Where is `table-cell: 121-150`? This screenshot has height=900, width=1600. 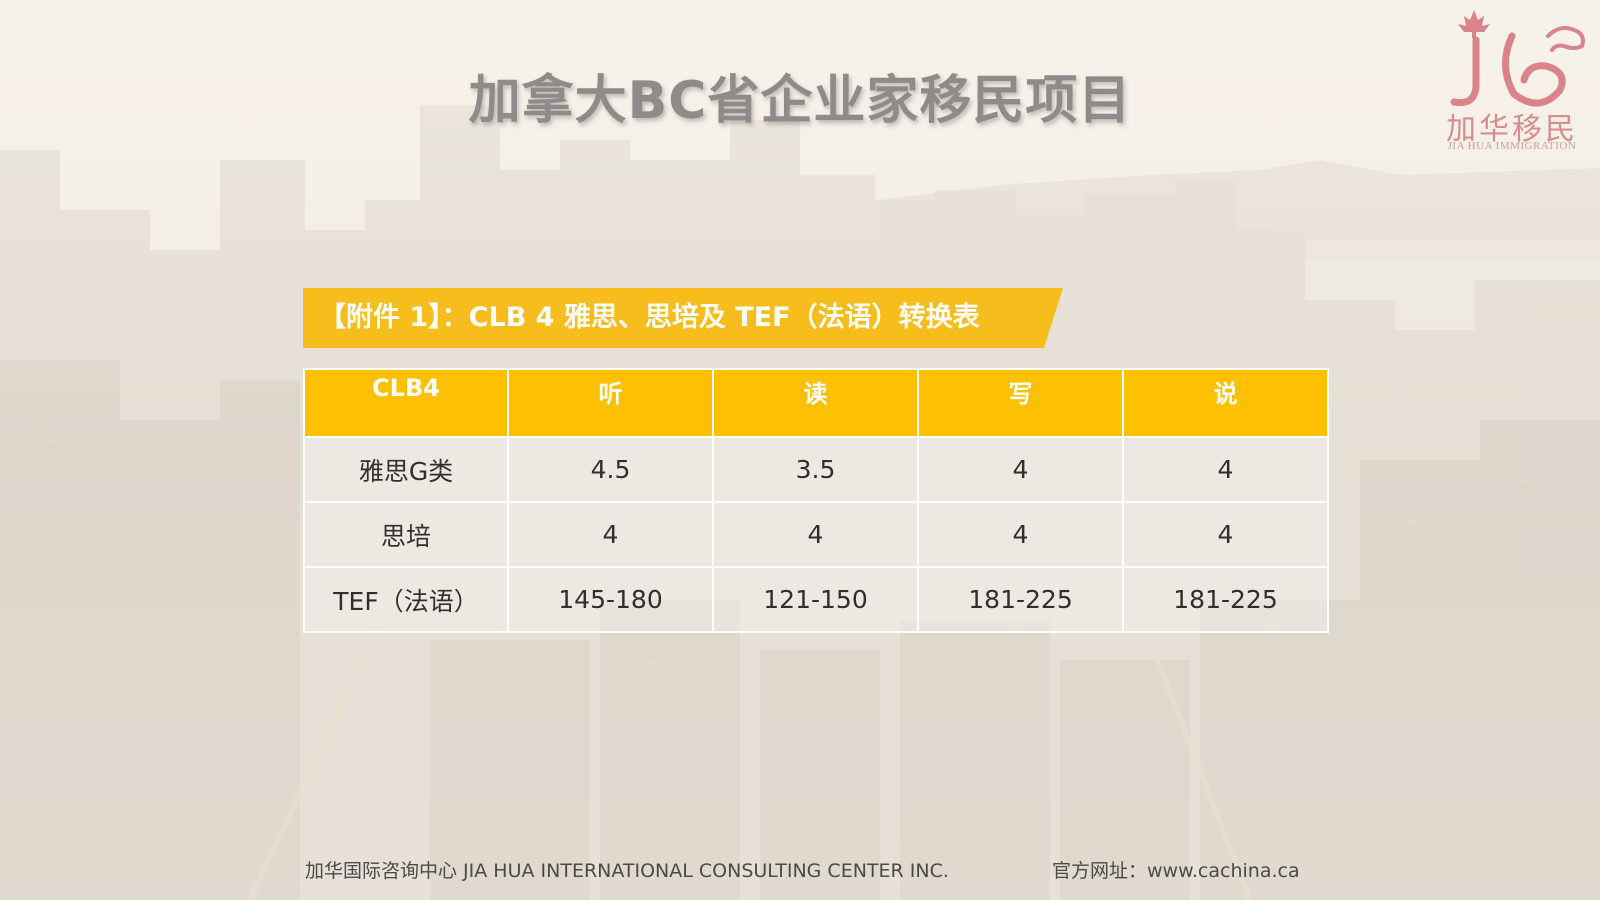
table-cell: 121-150 is located at coordinates (815, 599).